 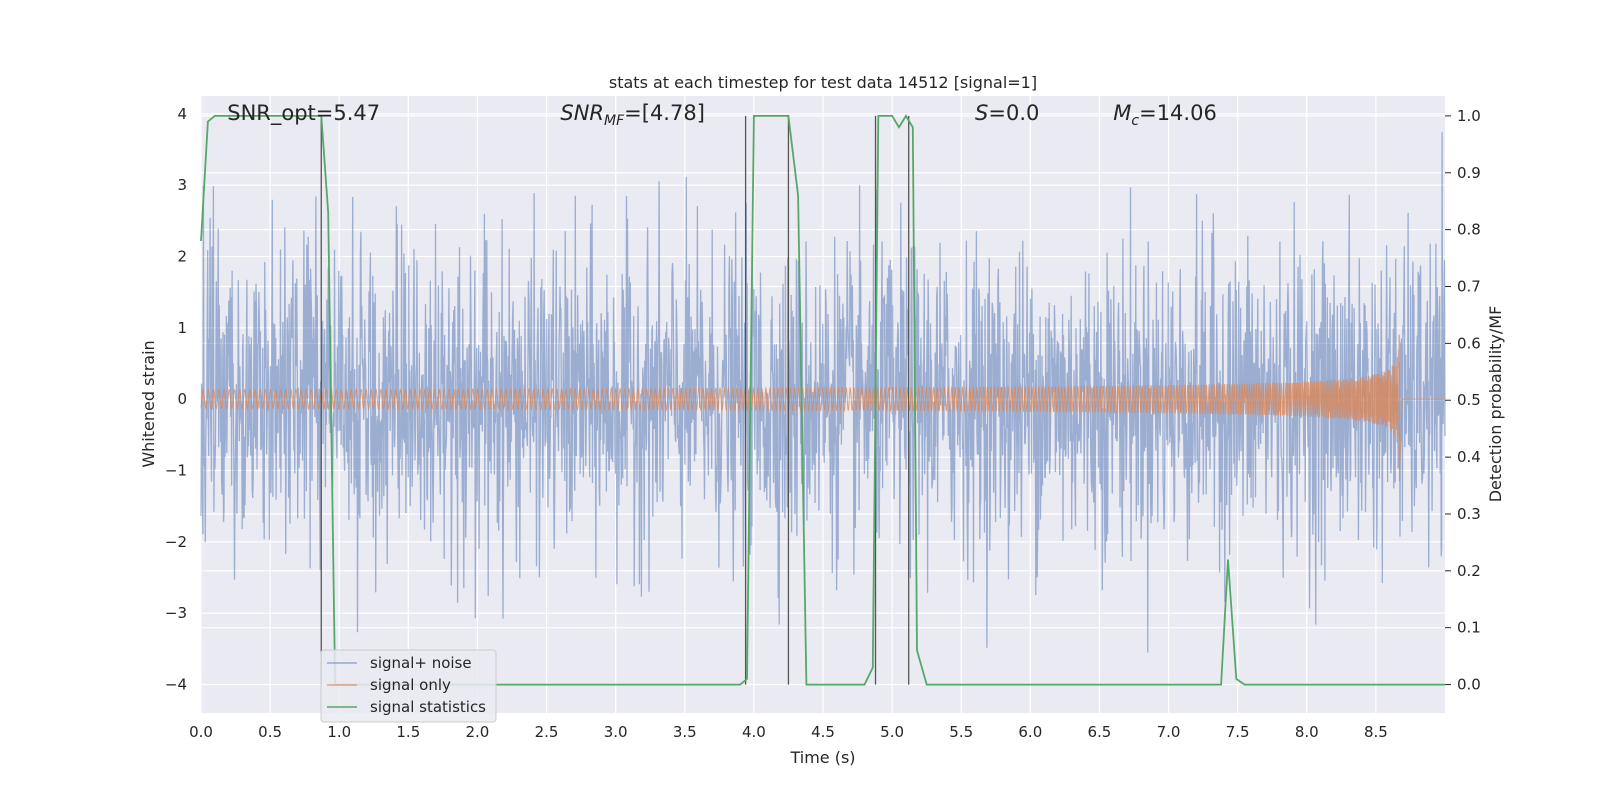 What do you see at coordinates (270, 732) in the screenshot?
I see `x-tick-label: 0.5` at bounding box center [270, 732].